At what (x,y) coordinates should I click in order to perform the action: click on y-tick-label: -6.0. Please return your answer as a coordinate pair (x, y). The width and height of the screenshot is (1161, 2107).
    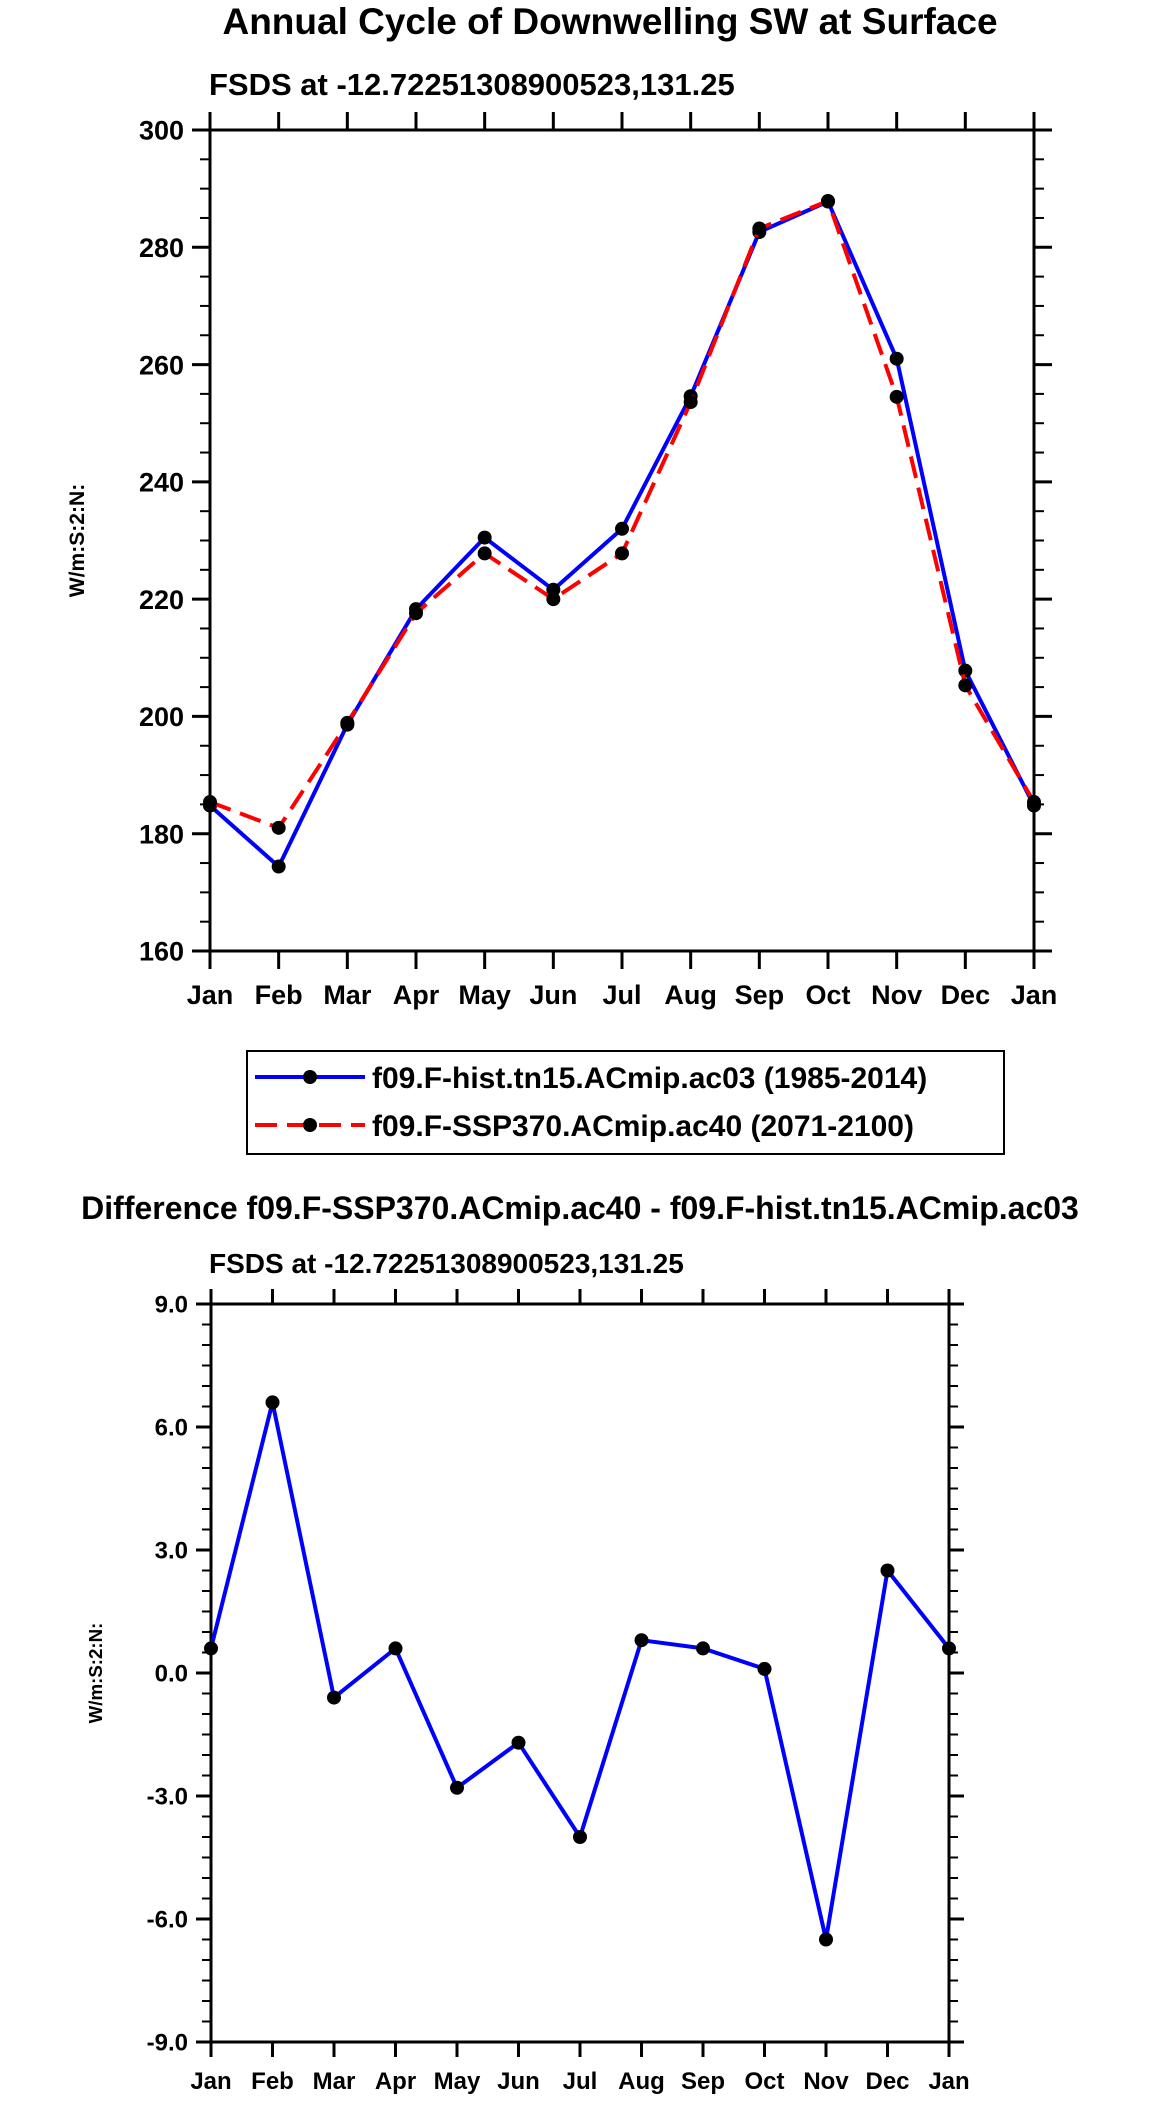
    Looking at the image, I should click on (167, 1920).